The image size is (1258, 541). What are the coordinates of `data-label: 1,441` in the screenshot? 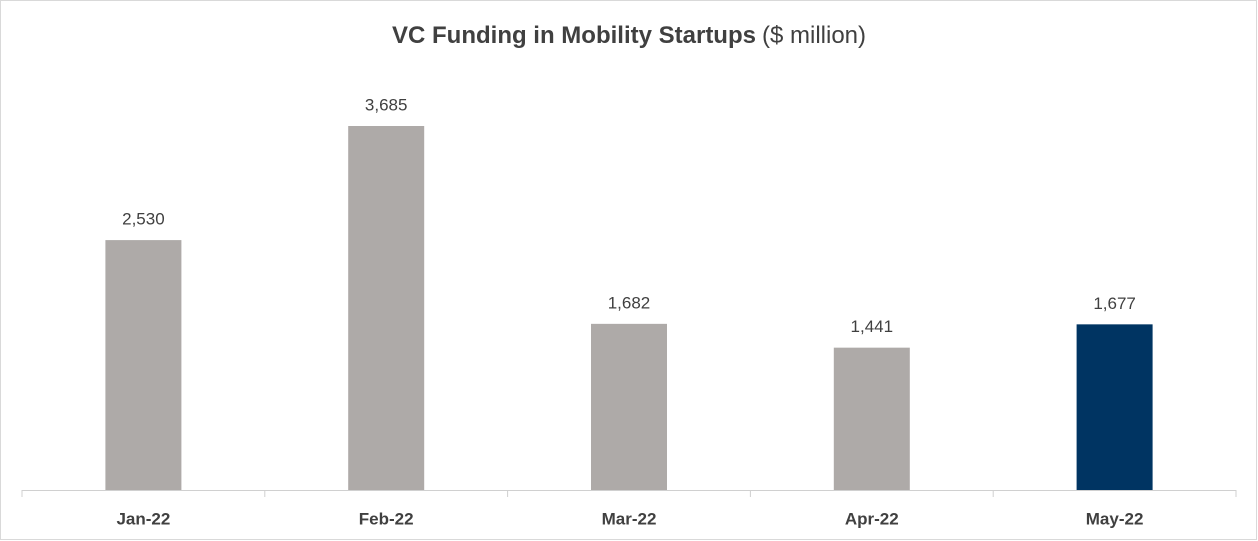 It's located at (872, 326).